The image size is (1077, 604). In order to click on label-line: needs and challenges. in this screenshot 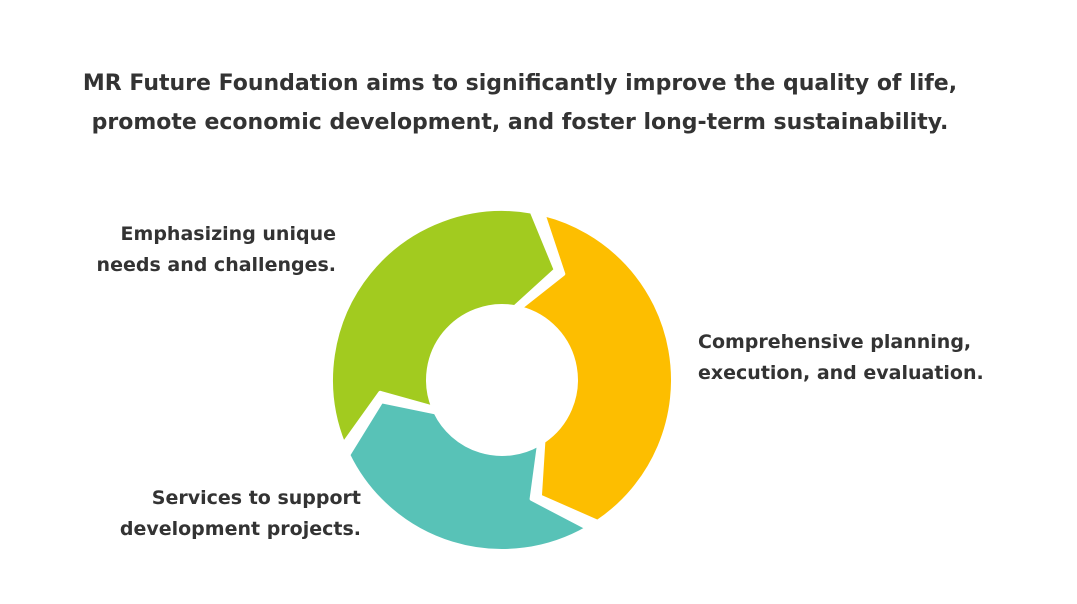, I will do `click(216, 265)`.